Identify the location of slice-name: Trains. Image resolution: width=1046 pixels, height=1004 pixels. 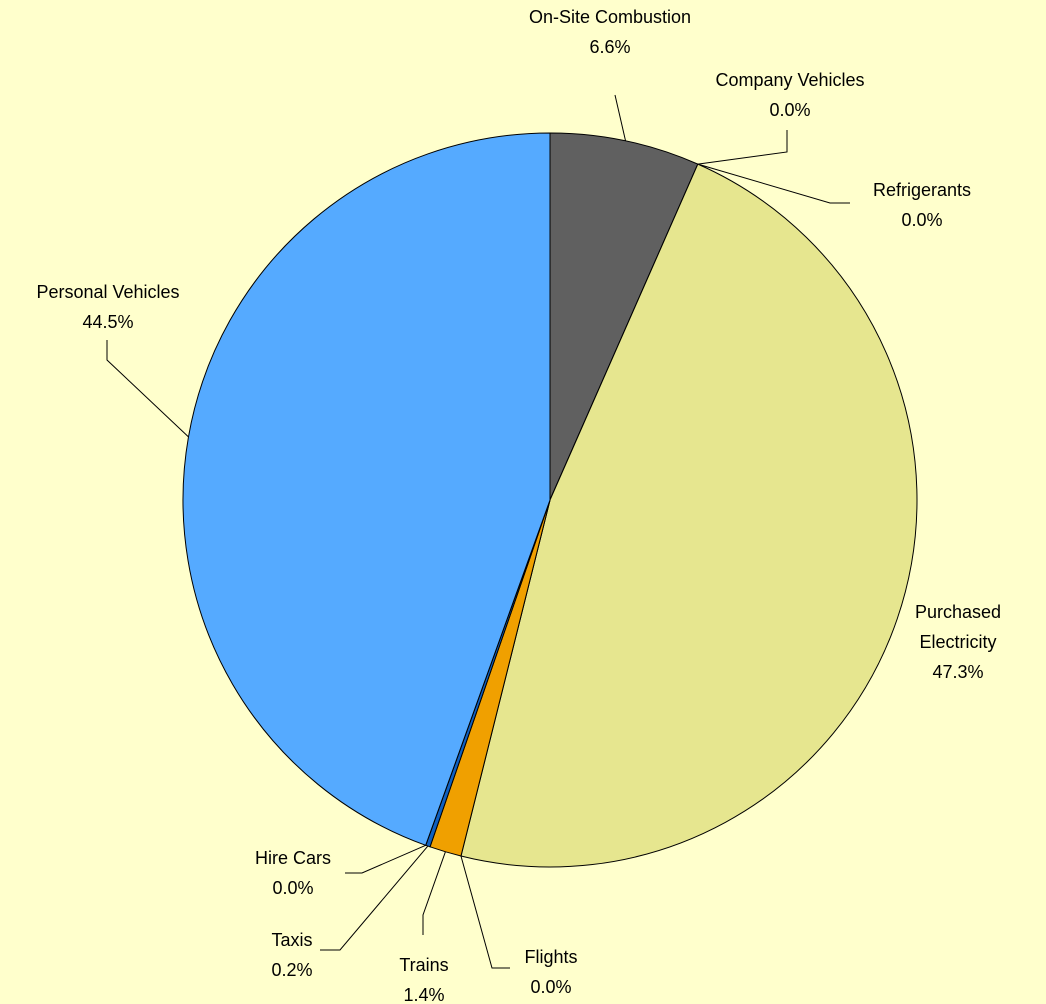
(424, 965).